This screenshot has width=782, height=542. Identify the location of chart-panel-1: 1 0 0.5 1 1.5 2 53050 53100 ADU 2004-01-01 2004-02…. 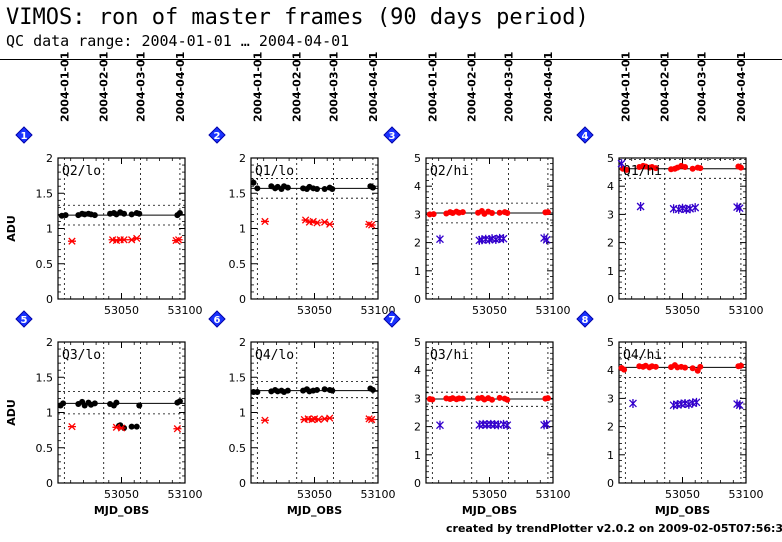
(104, 184).